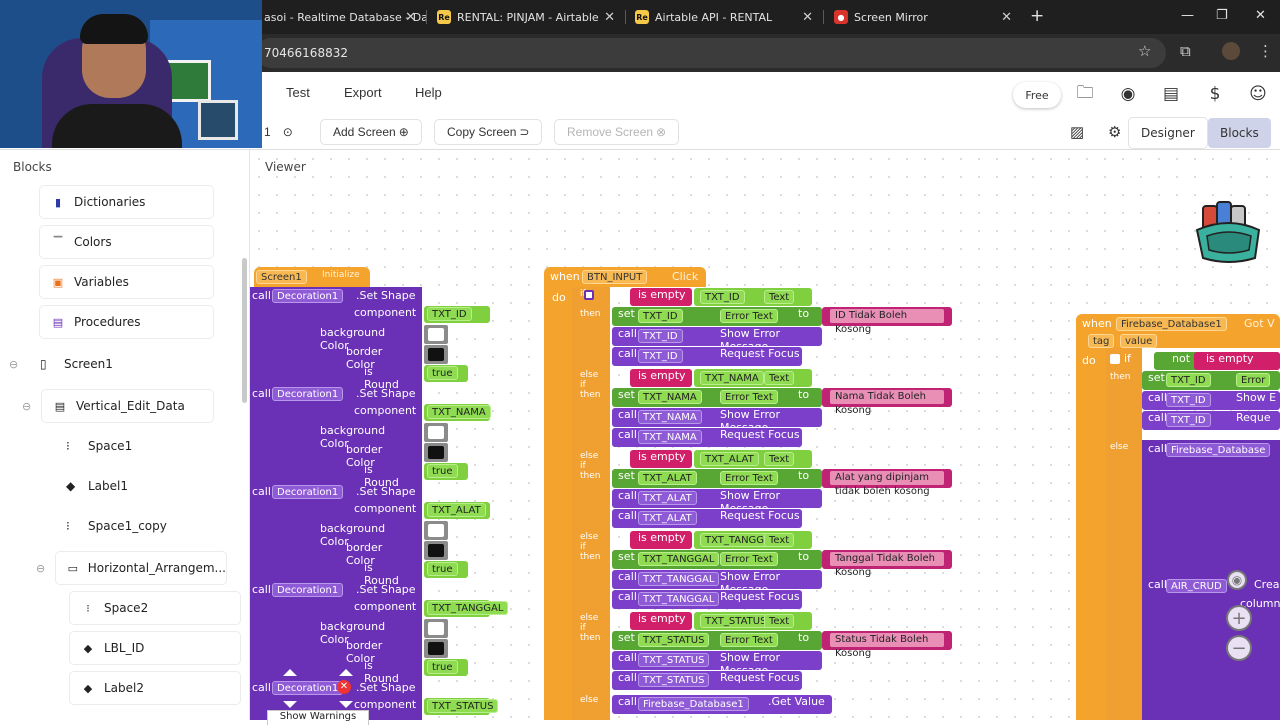 This screenshot has height=725, width=1280. Describe the element at coordinates (711, 53) in the screenshot. I see `url-field: 70466168832` at that location.